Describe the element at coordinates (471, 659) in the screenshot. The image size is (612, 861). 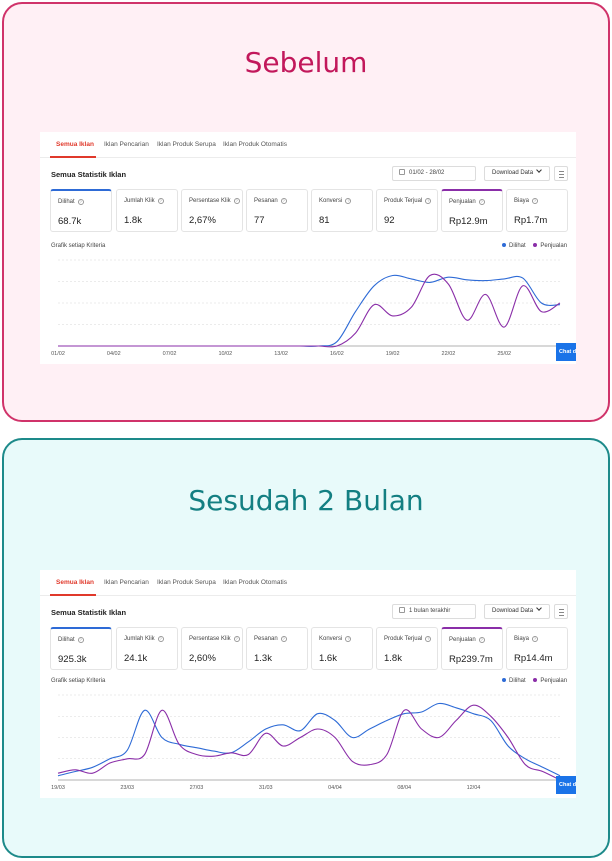
I see `metric-value: Rp239.7m` at that location.